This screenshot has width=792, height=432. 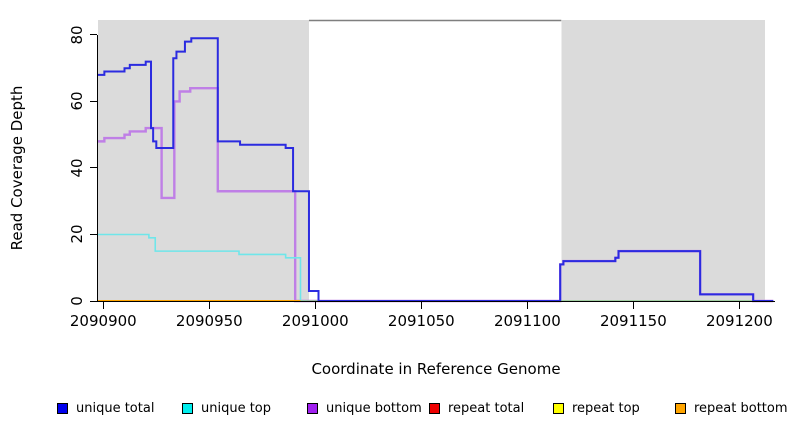 What do you see at coordinates (558, 408) in the screenshot?
I see `legend-swatch-repeat-top` at bounding box center [558, 408].